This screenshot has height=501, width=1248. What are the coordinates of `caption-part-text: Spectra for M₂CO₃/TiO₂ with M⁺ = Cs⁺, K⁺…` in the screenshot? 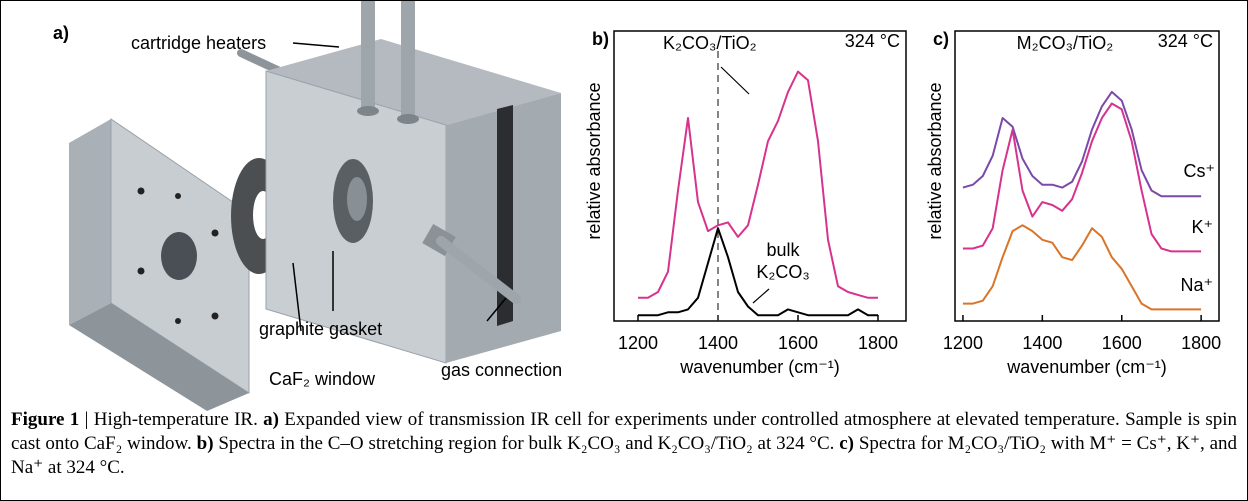 It's located at (624, 455).